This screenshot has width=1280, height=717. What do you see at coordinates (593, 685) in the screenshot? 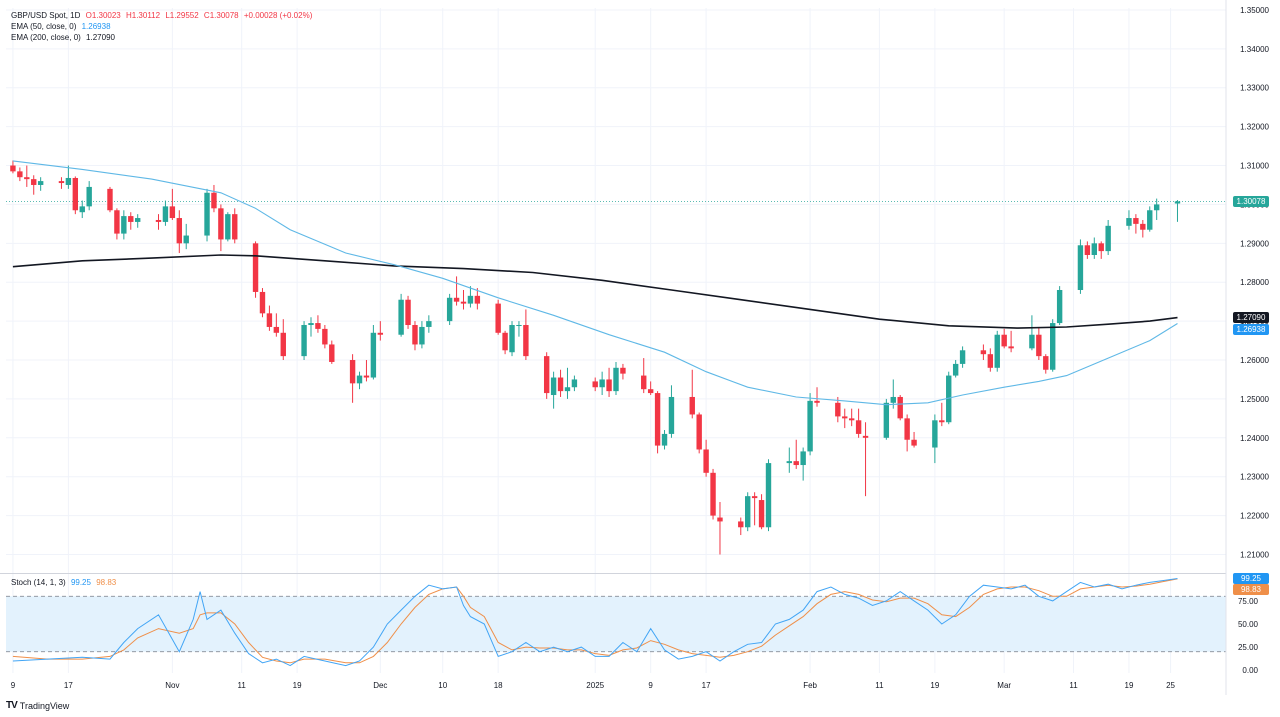
I see `time-axis: 9 17 Nov 11 19 Dec 10 18 2025 9 17 Feb 11 19 Mar 11 19 25` at bounding box center [593, 685].